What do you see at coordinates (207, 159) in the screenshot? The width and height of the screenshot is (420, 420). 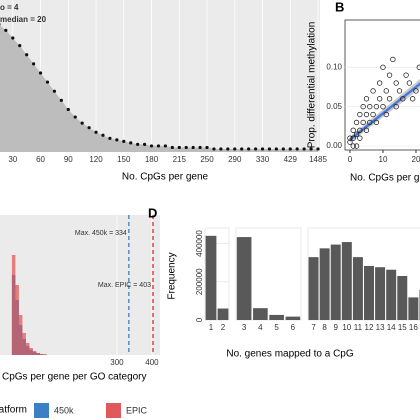 I see `x-tick-label: 250` at bounding box center [207, 159].